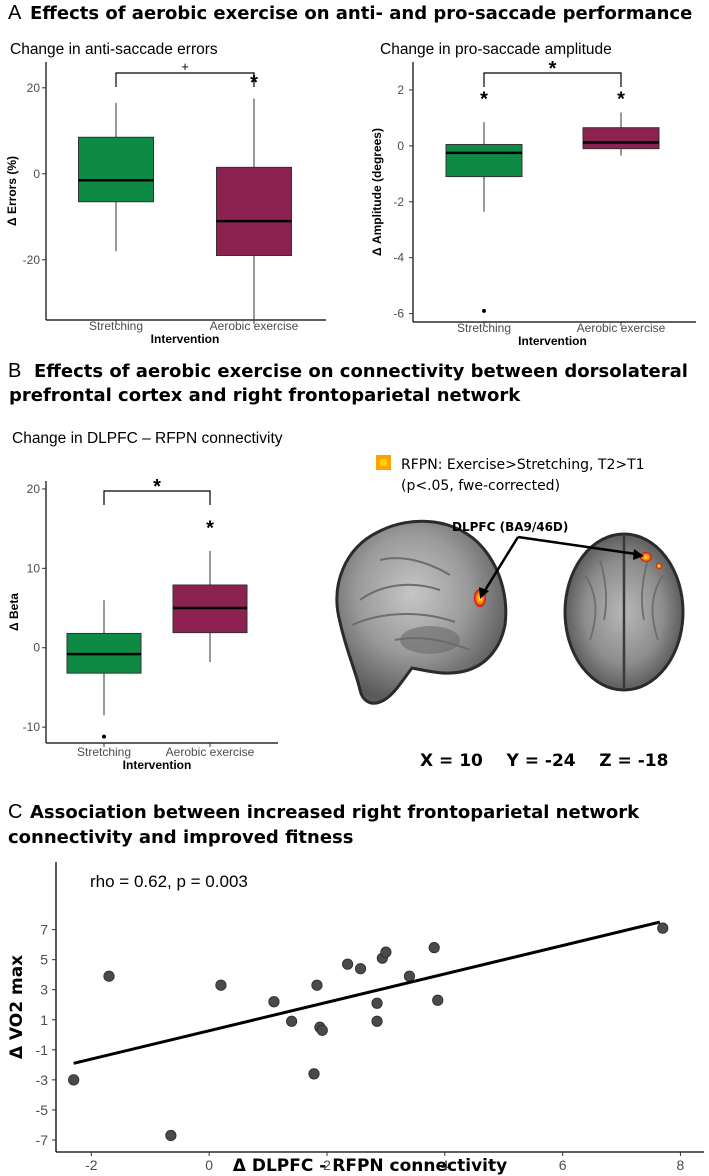 The width and height of the screenshot is (709, 1176). Describe the element at coordinates (398, 314) in the screenshot. I see `y-tick-label: -6` at that location.